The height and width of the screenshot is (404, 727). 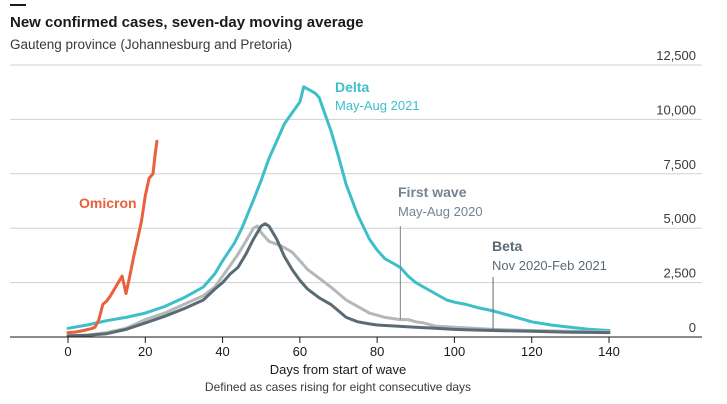 What do you see at coordinates (609, 351) in the screenshot?
I see `x-tick-label: 140` at bounding box center [609, 351].